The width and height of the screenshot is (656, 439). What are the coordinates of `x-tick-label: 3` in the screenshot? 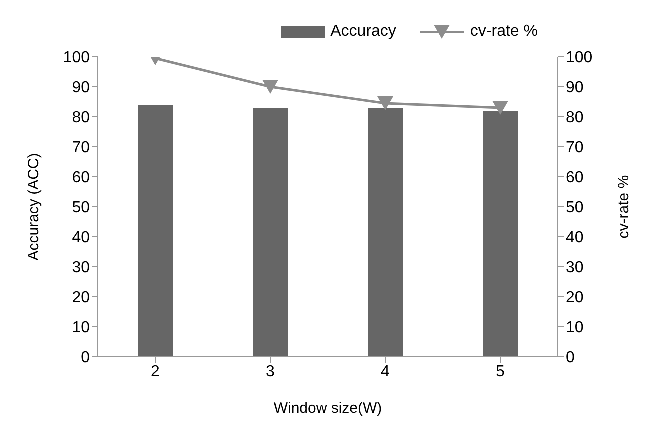 It's located at (271, 371).